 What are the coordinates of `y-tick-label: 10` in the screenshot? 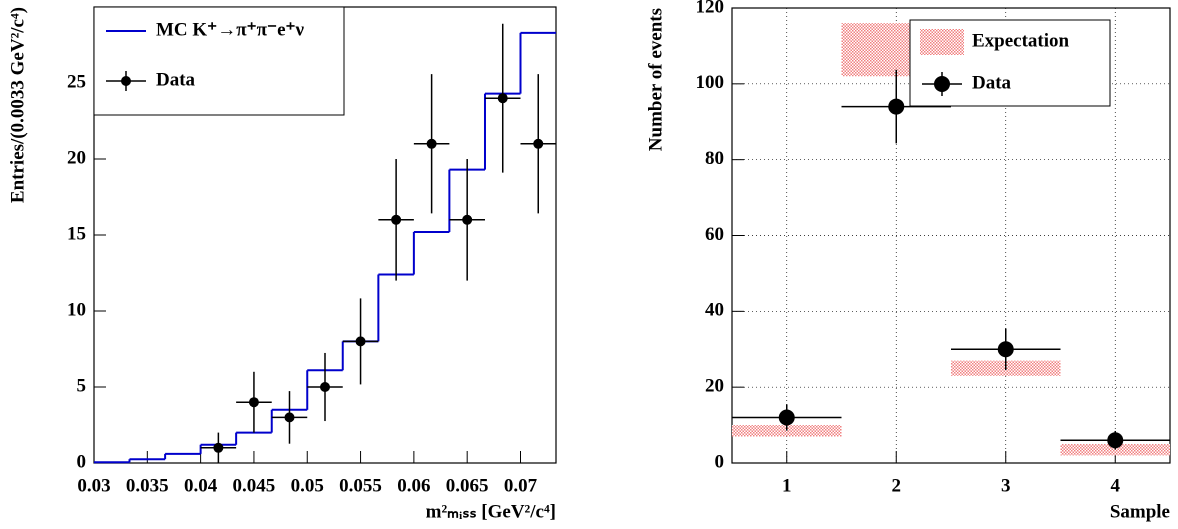 It's located at (76, 309).